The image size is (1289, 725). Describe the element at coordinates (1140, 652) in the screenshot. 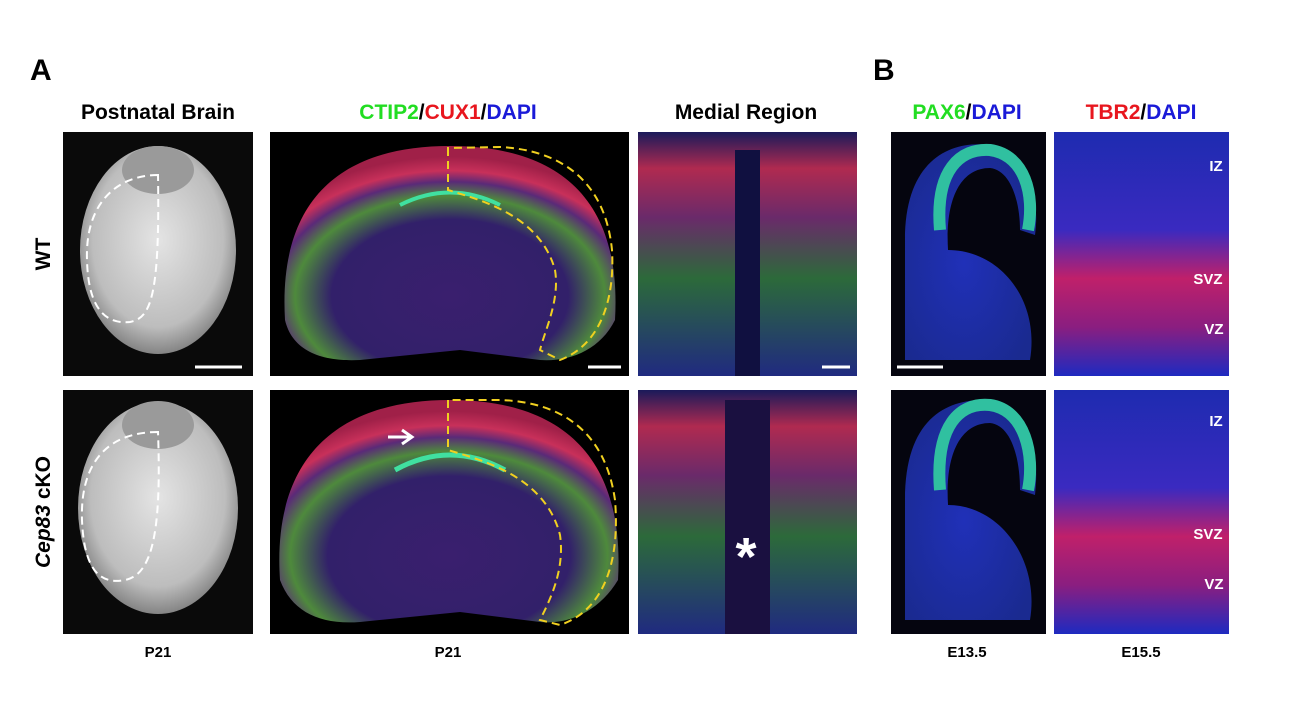

I see `age-label: E15.5` at that location.